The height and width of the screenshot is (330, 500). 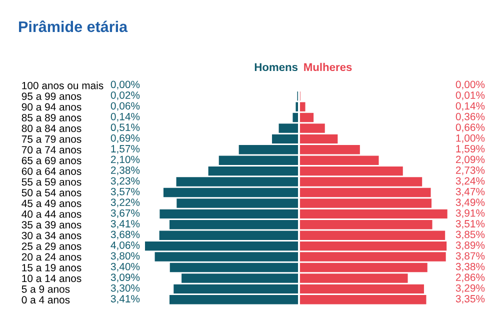 What do you see at coordinates (125, 128) in the screenshot?
I see `data-label: 0,51%` at bounding box center [125, 128].